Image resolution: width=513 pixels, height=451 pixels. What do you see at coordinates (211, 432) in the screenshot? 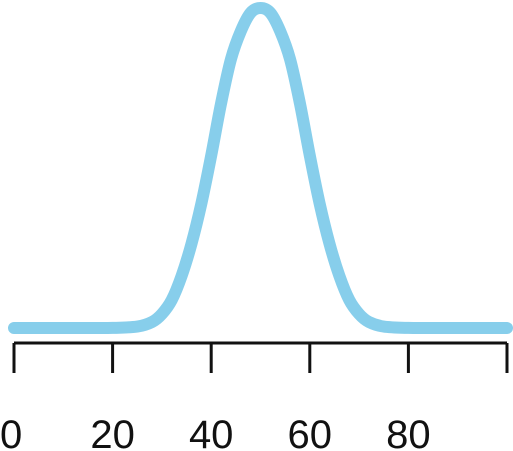
I see `x-tick-label-40: 40` at bounding box center [211, 432].